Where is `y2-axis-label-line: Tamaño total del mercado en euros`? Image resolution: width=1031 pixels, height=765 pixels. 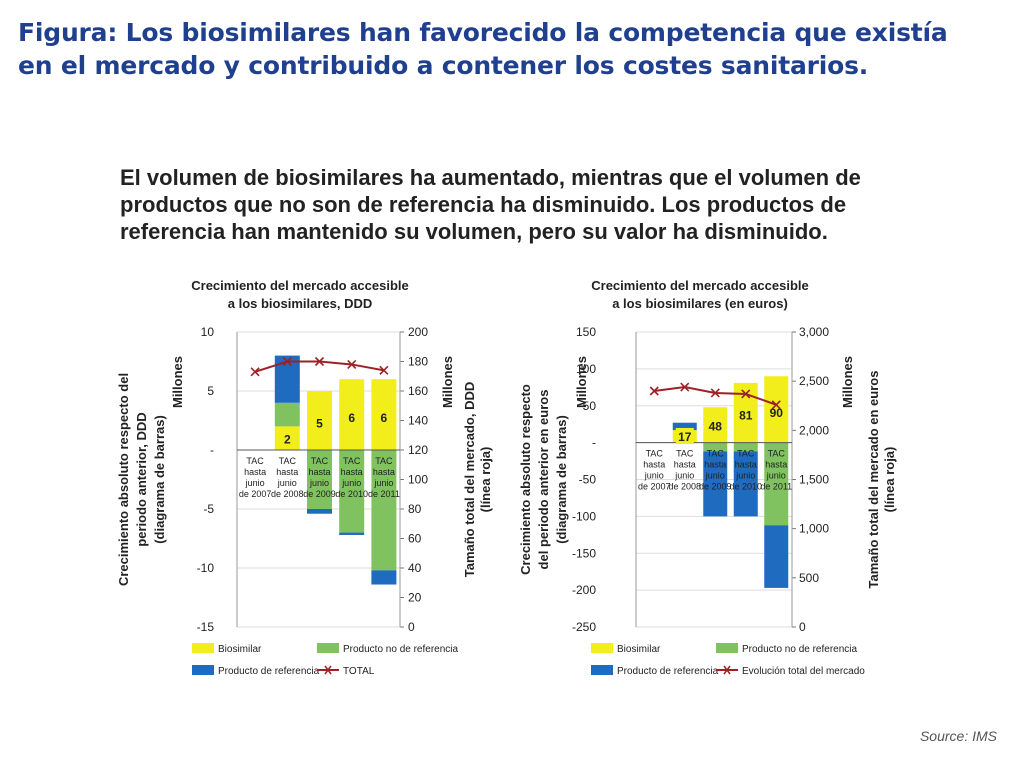
y2-axis-label-line: Tamaño total del mercado en euros is located at coordinates (873, 480).